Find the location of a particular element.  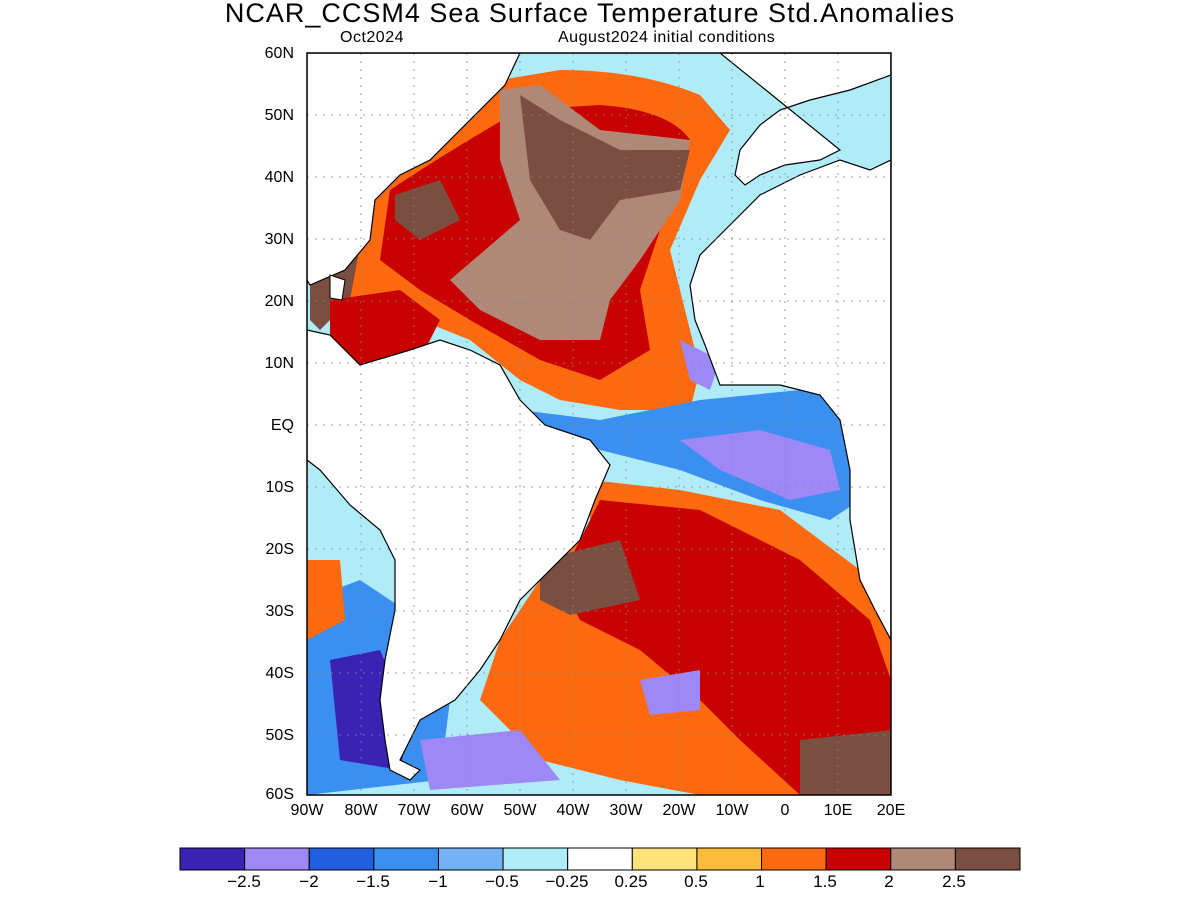

lat-label: 60N is located at coordinates (279, 53).